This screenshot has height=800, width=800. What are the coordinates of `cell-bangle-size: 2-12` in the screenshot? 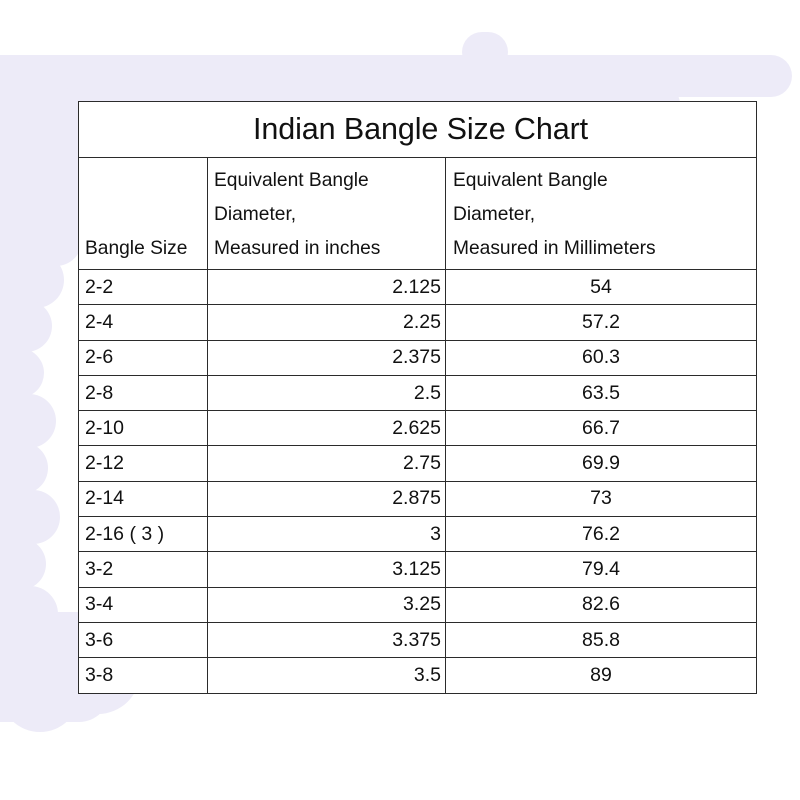 It's located at (143, 463).